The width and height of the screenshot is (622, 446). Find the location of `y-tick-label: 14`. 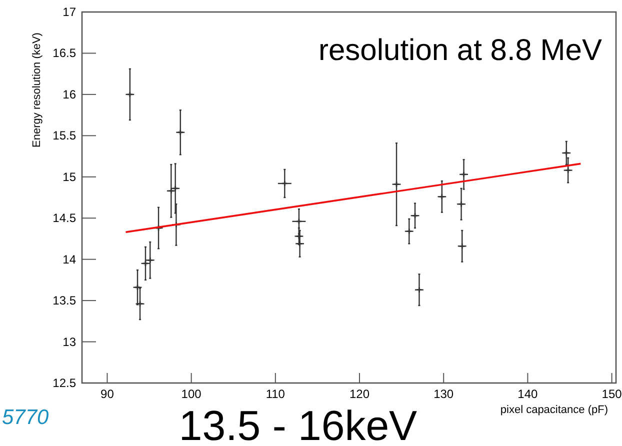

y-tick-label: 14 is located at coordinates (69, 259).